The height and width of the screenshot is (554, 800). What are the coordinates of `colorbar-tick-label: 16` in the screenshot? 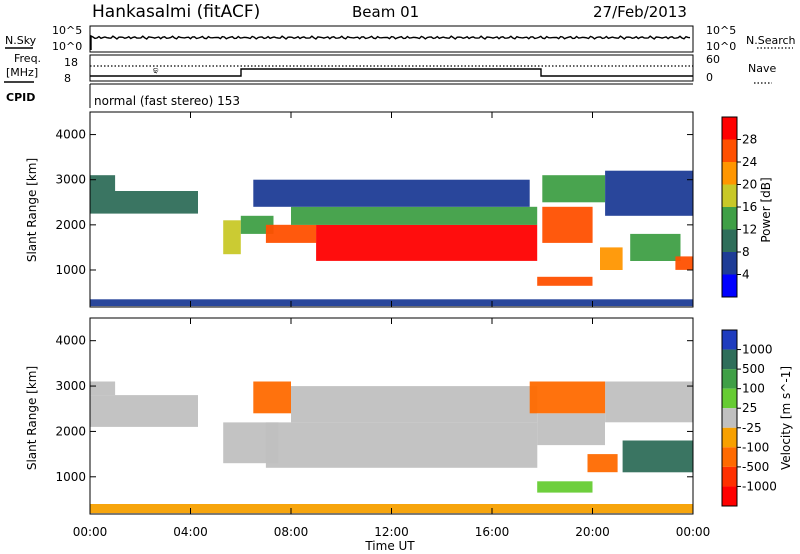 It's located at (749, 207).